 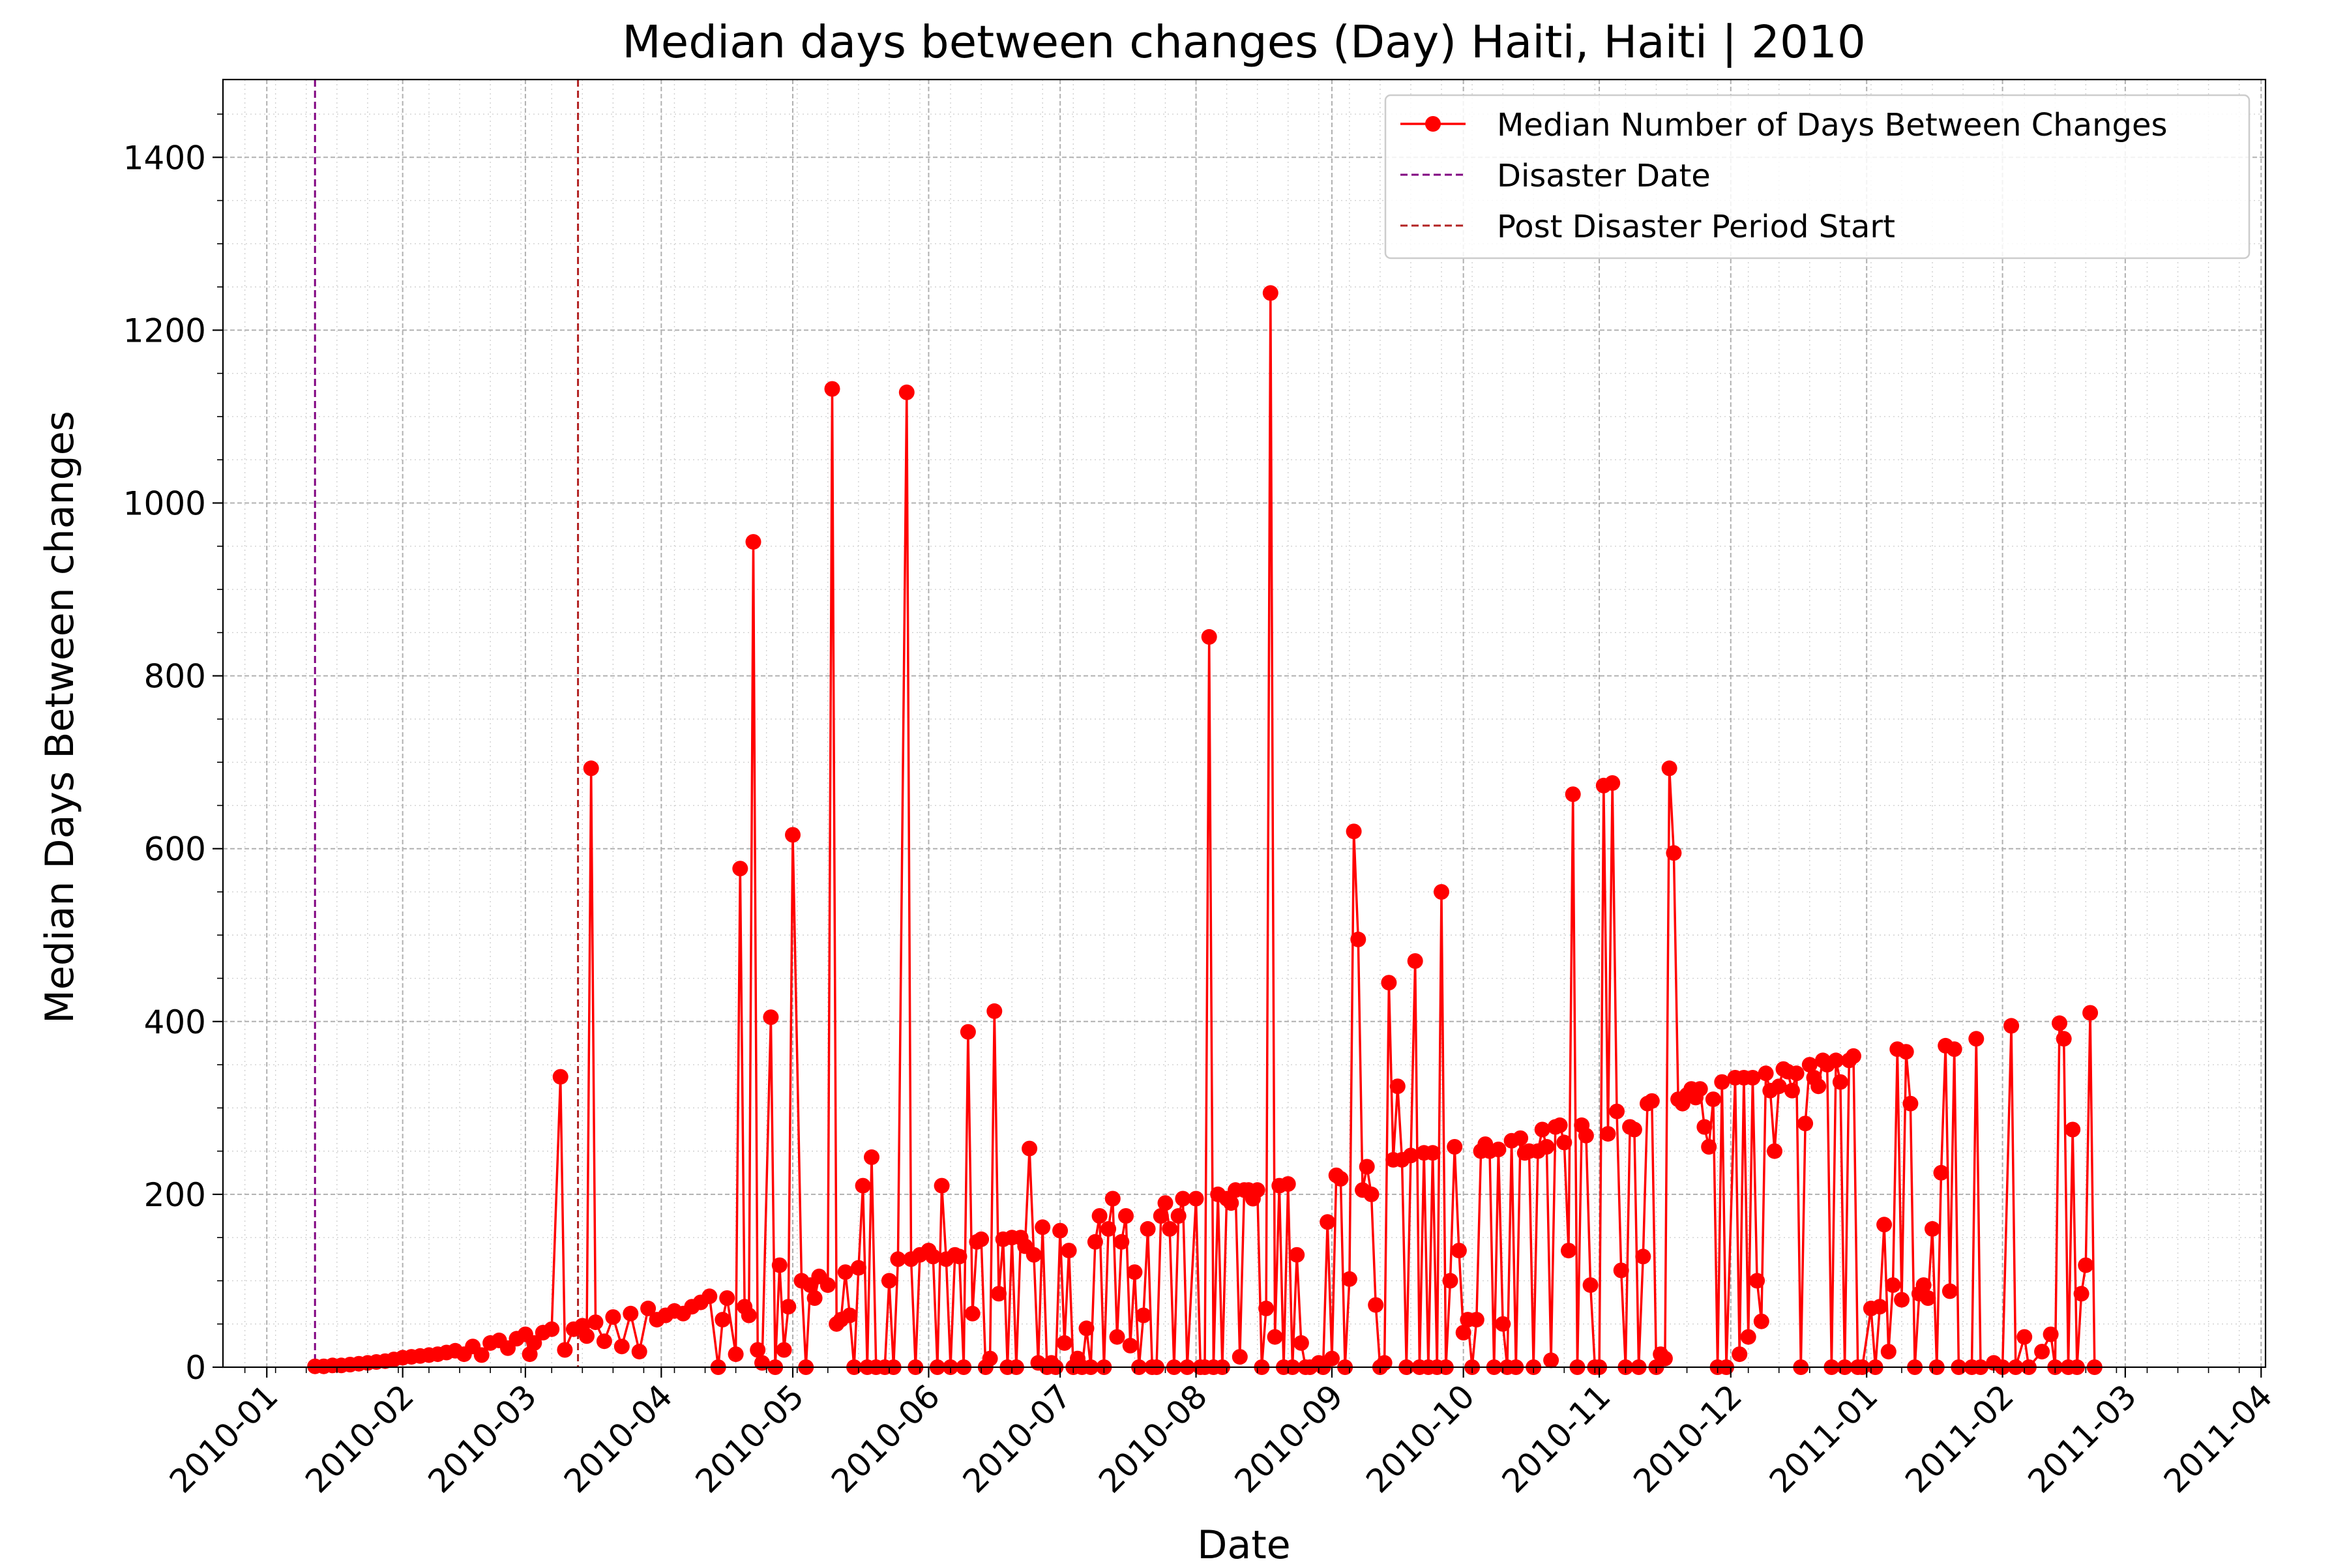 I want to click on y-tick-label: 1000, so click(x=164, y=503).